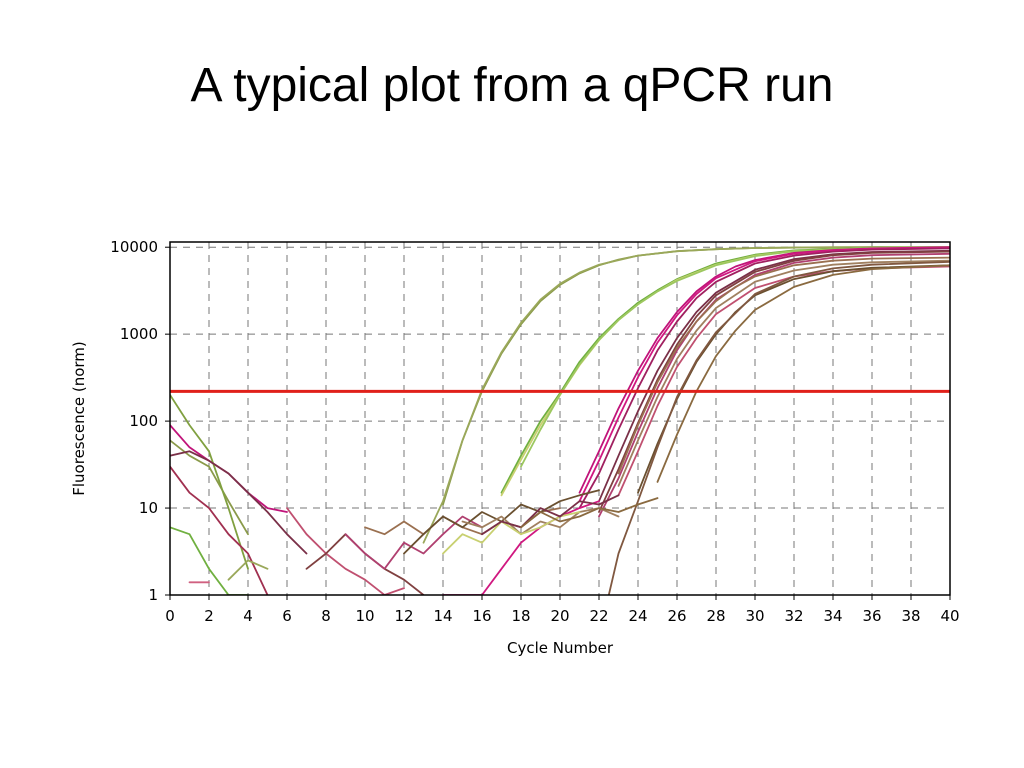 Image resolution: width=1024 pixels, height=768 pixels. Describe the element at coordinates (364, 616) in the screenshot. I see `x-tick-label: 10` at that location.